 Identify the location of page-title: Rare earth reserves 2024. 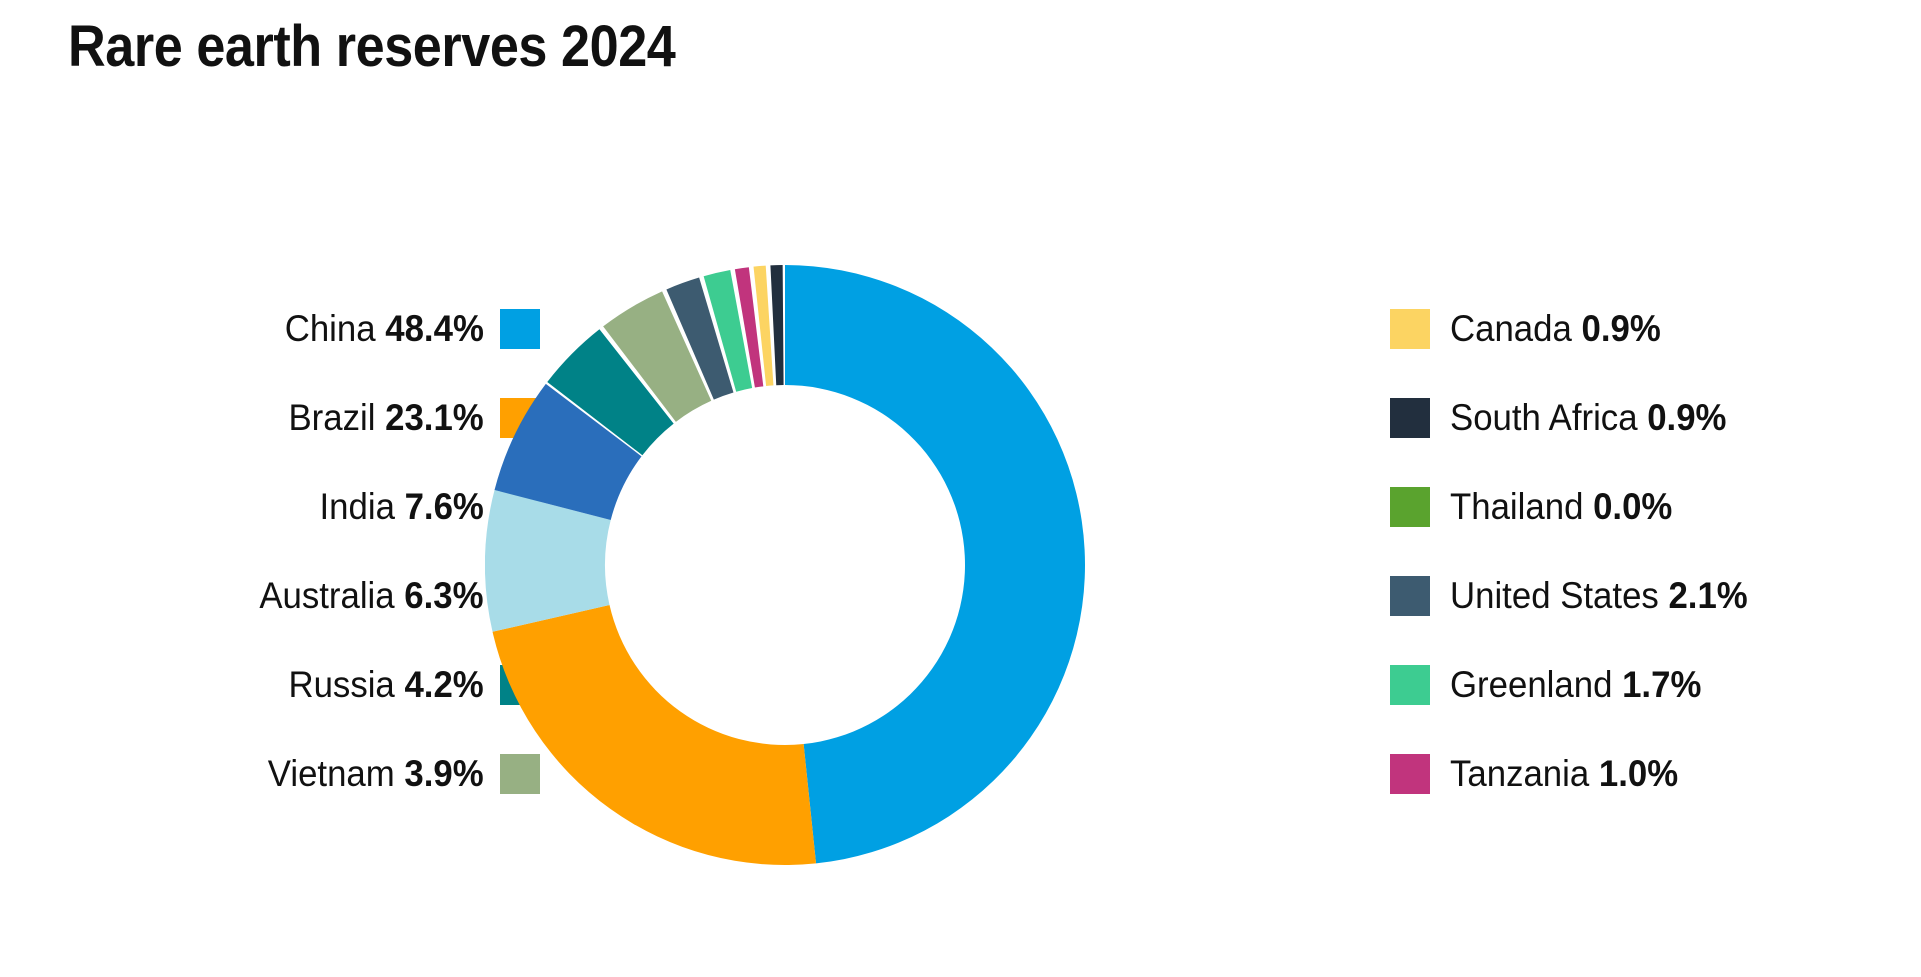
(372, 46).